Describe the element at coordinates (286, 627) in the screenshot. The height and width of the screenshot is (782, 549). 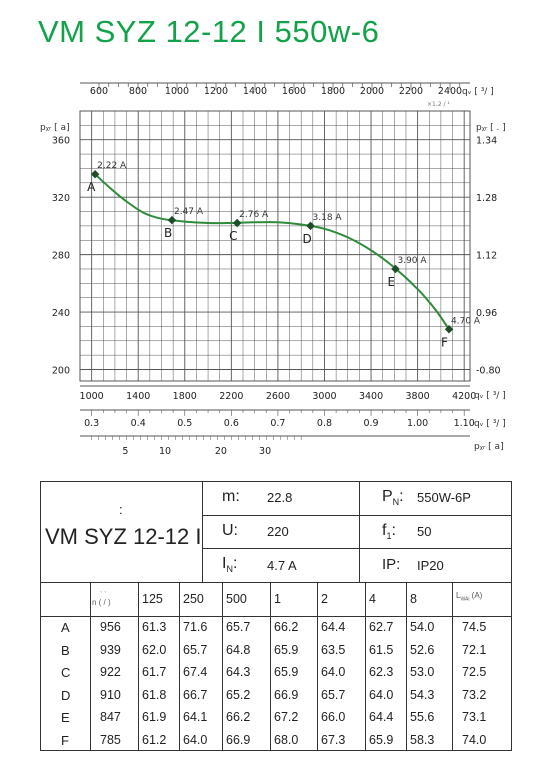
I see `row-value: 66.2` at that location.